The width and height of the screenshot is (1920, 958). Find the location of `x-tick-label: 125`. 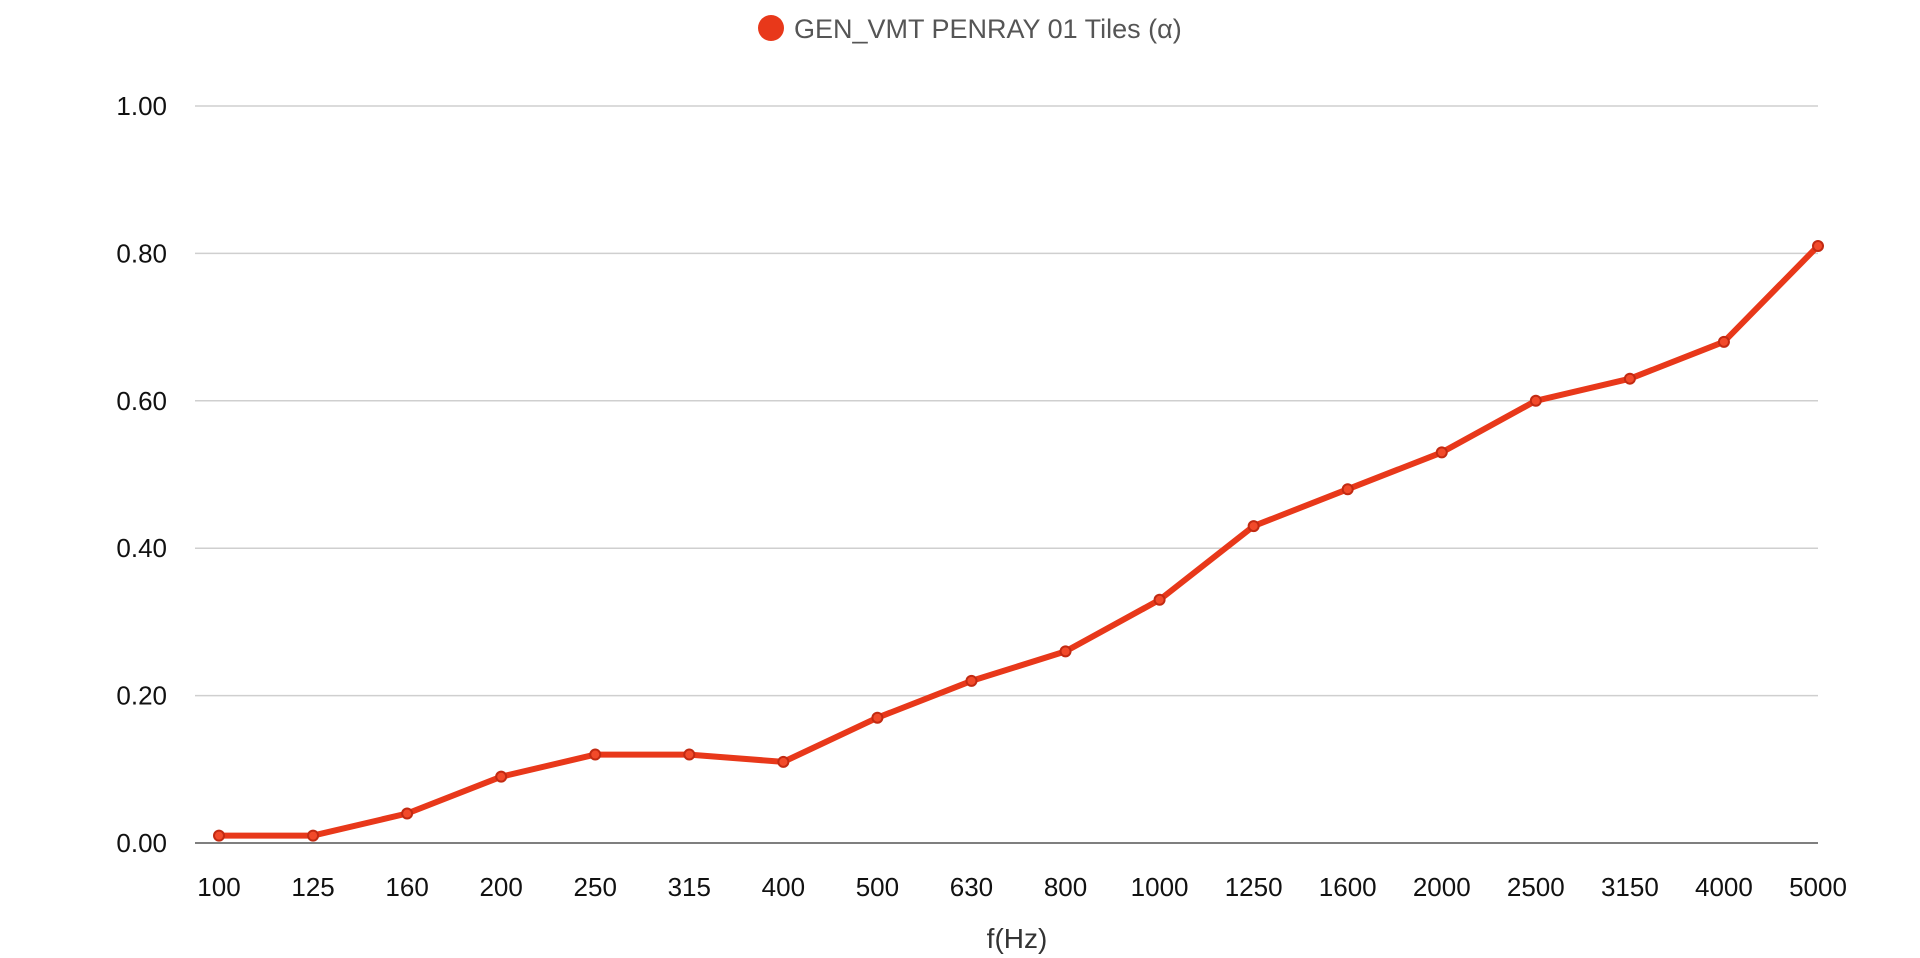

x-tick-label: 125 is located at coordinates (312, 887).